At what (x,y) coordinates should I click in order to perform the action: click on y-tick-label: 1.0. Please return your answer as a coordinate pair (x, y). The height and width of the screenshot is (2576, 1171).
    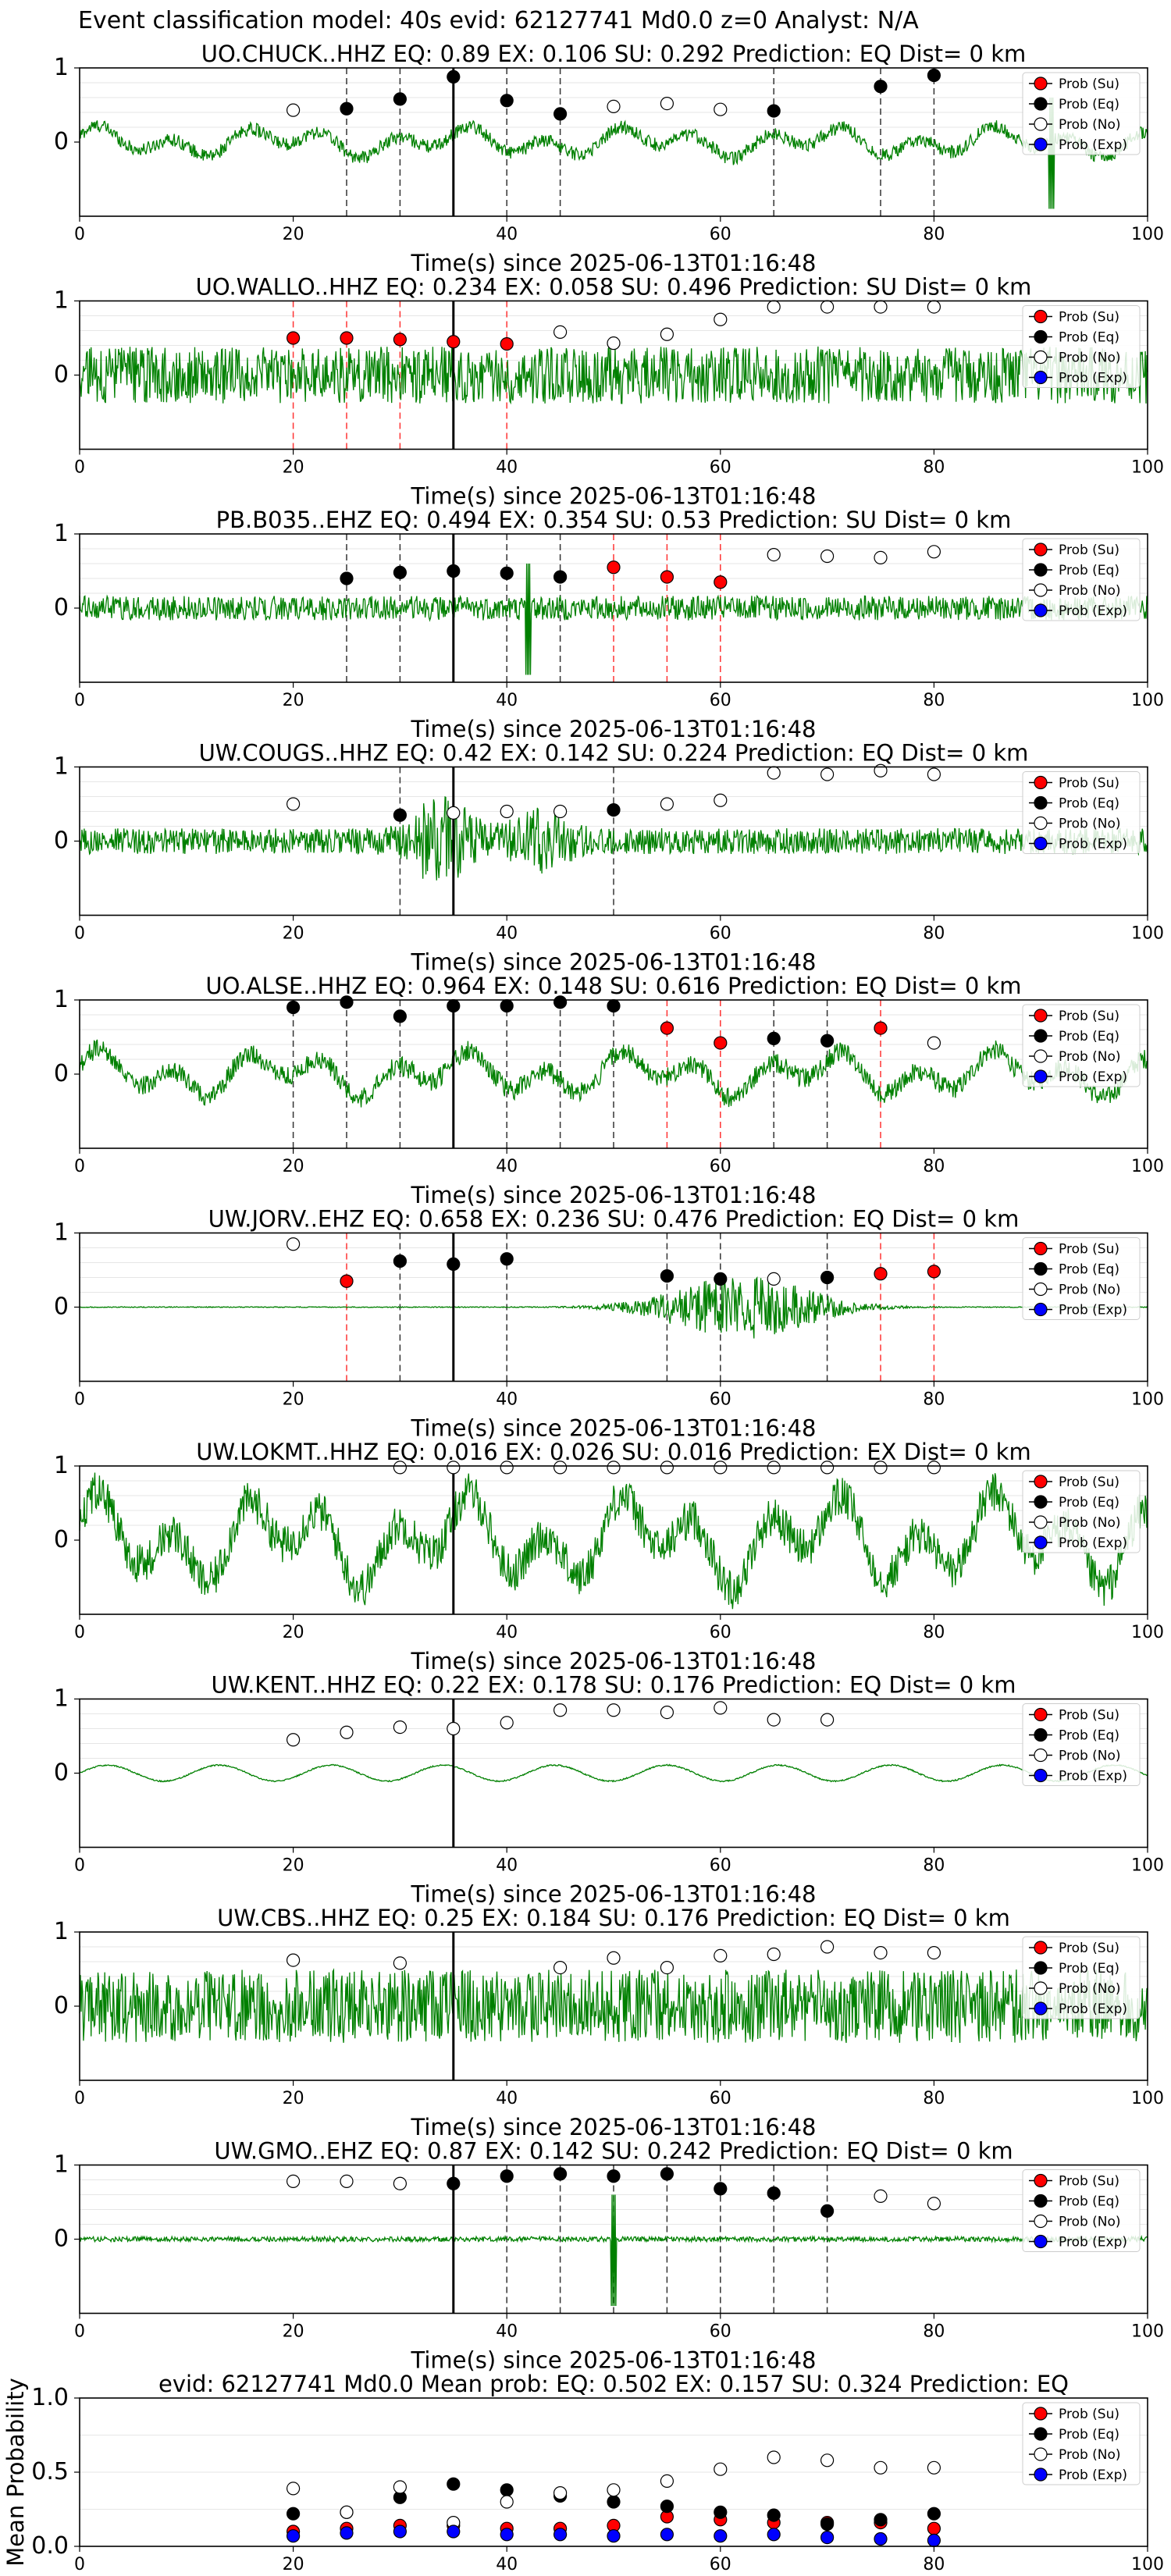
    Looking at the image, I should click on (50, 2397).